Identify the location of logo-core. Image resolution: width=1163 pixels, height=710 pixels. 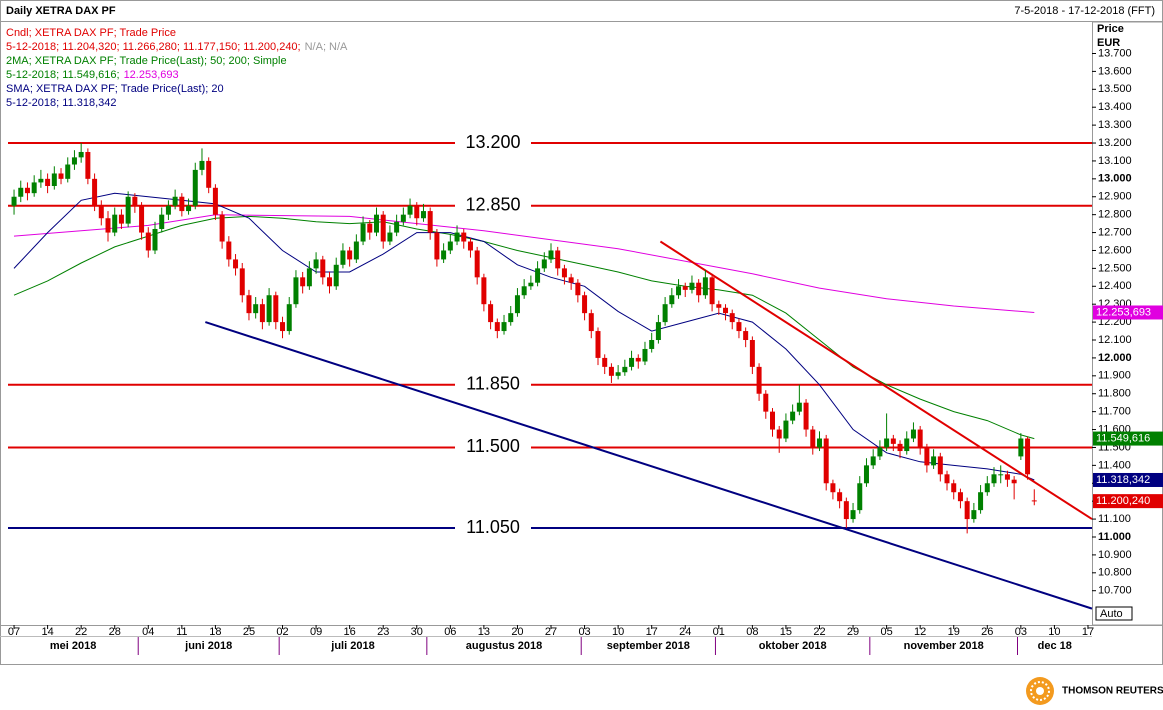
(1040, 691).